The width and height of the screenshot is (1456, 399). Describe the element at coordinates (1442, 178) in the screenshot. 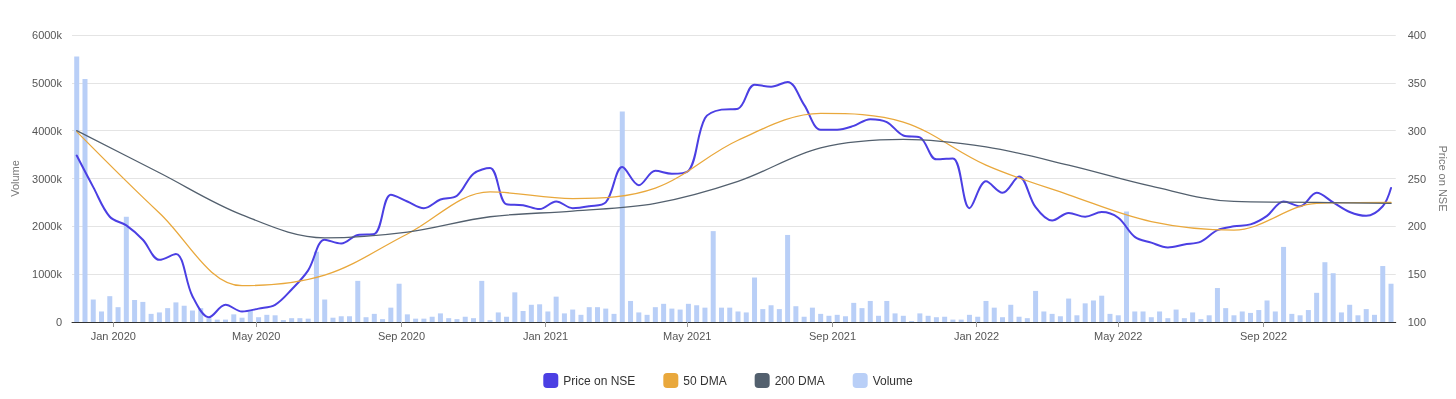

I see `y2-axis-title: Price on NSE` at that location.